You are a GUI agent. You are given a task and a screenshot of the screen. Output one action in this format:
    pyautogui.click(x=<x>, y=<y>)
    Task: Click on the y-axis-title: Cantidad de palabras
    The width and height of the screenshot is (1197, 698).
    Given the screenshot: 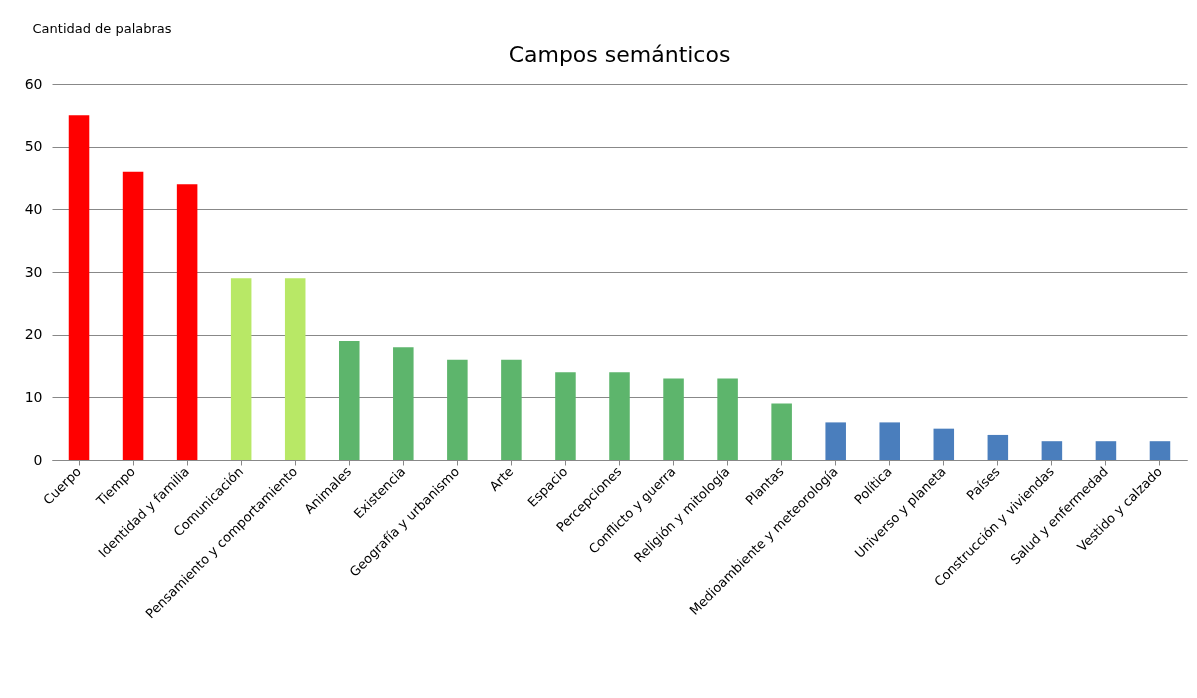 What is the action you would take?
    pyautogui.click(x=102, y=28)
    